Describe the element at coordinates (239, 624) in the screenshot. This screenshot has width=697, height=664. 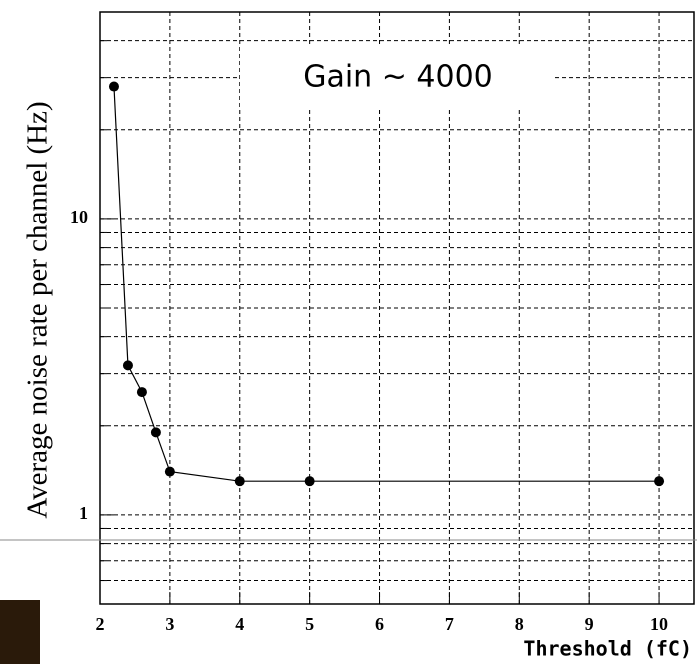
I see `x-tick-label: 4` at that location.